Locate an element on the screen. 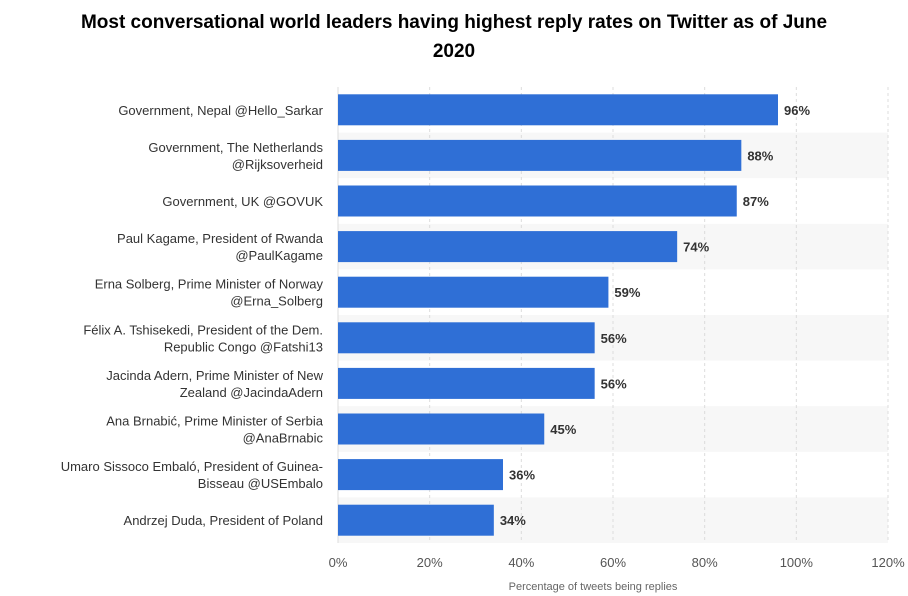  x-tick-label: 0% is located at coordinates (338, 562).